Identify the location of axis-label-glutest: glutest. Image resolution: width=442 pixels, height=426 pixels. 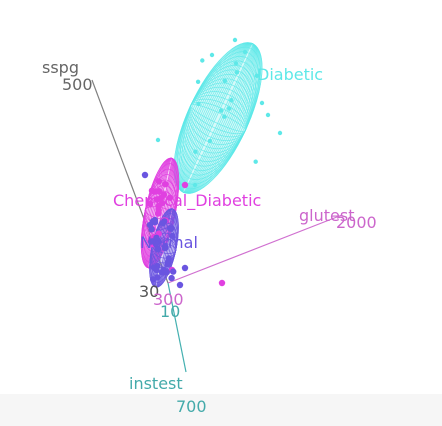
(326, 215).